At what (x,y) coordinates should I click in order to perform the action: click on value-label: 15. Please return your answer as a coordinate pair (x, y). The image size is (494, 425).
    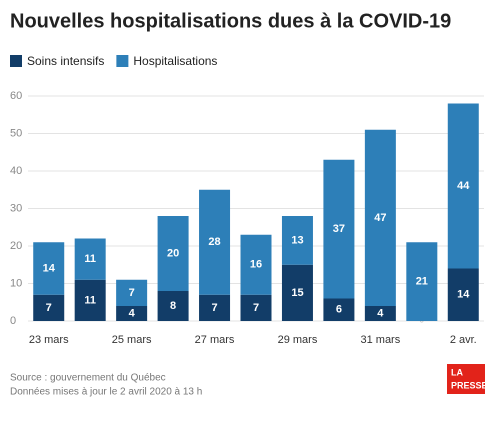
    Looking at the image, I should click on (297, 293).